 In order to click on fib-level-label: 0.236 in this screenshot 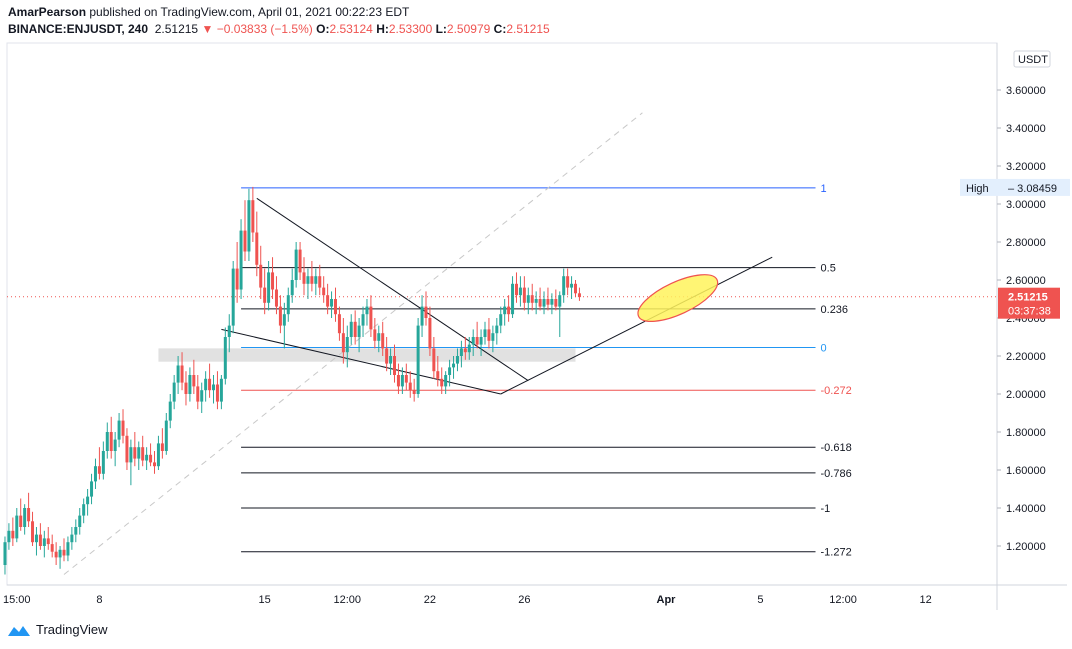, I will do `click(835, 310)`.